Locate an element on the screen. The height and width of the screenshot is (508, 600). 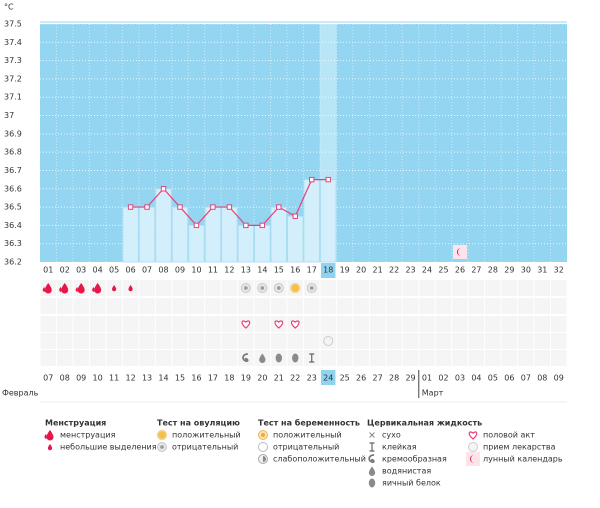
legend-label: половой акт is located at coordinates (509, 435).